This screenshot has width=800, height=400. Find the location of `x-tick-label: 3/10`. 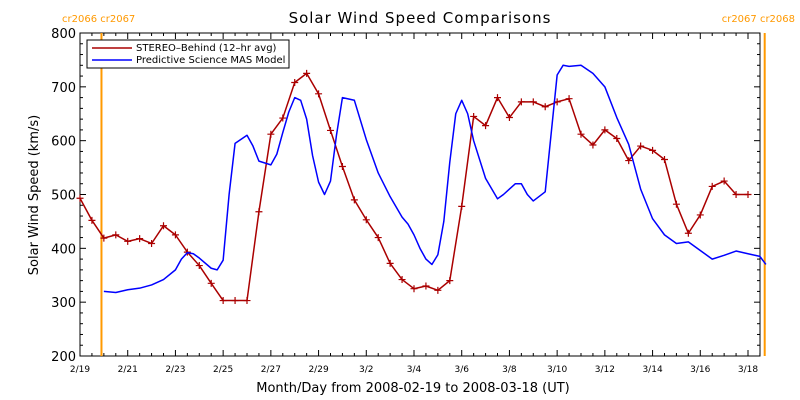

x-tick-label: 3/10 is located at coordinates (557, 370).